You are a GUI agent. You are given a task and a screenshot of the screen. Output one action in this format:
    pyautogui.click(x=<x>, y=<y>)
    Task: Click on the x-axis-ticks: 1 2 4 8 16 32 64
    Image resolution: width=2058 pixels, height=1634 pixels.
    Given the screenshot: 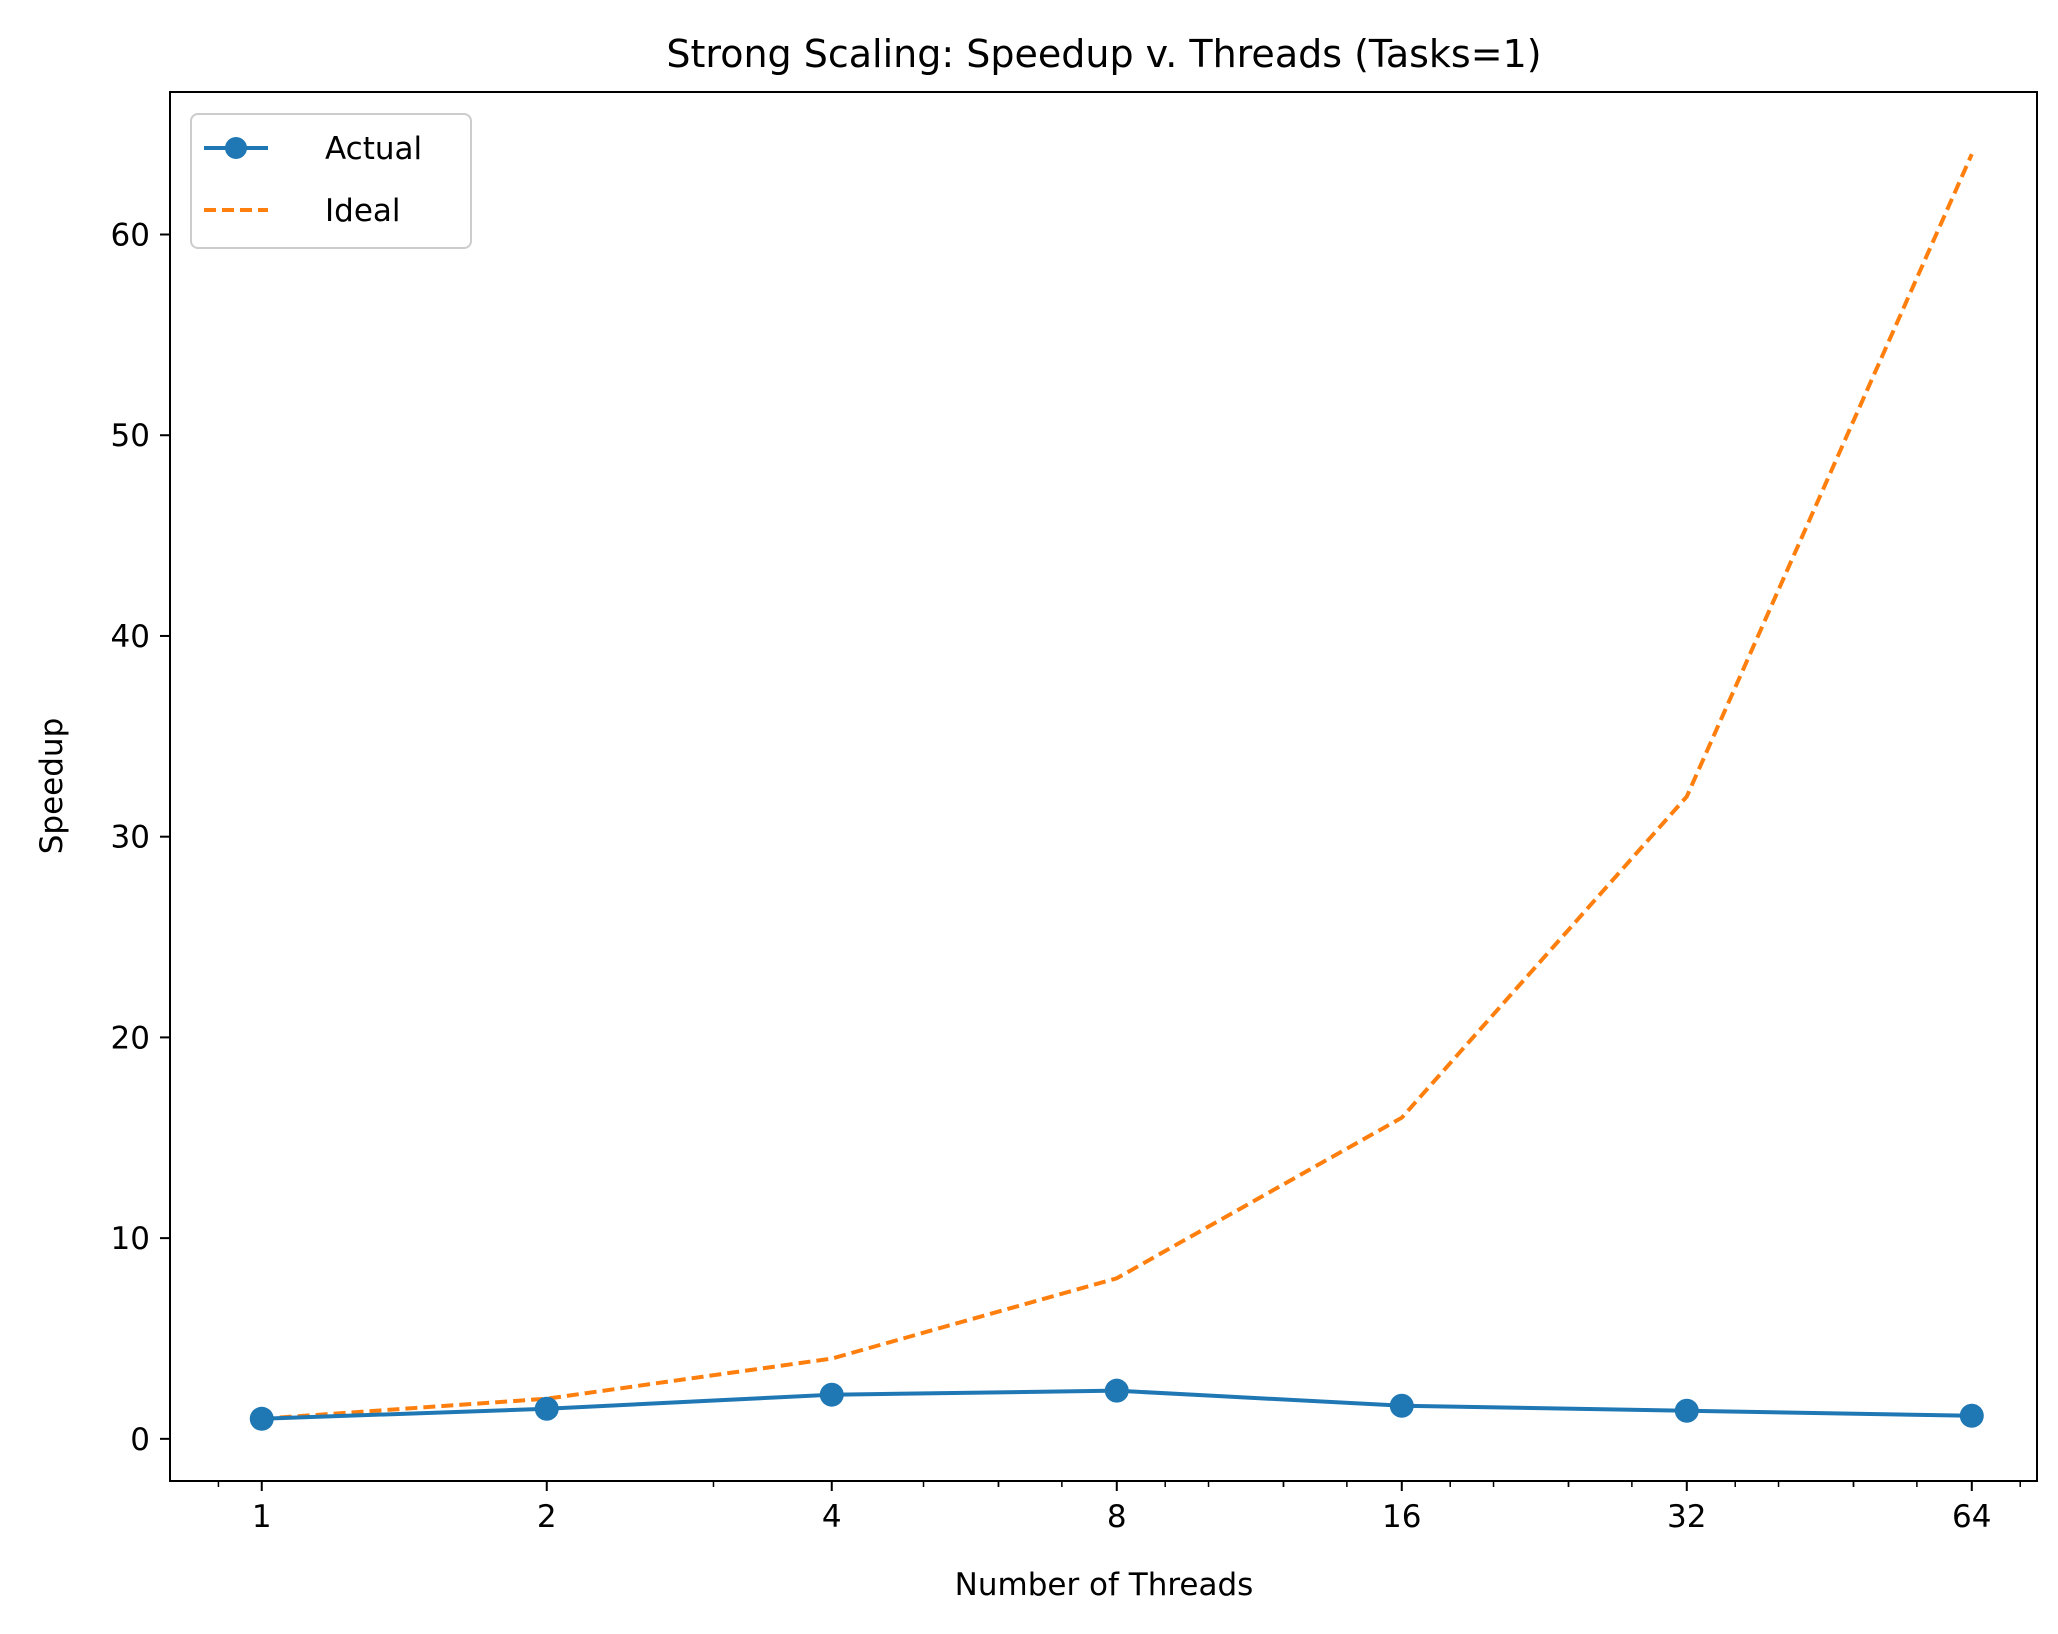 What is the action you would take?
    pyautogui.click(x=1119, y=1508)
    